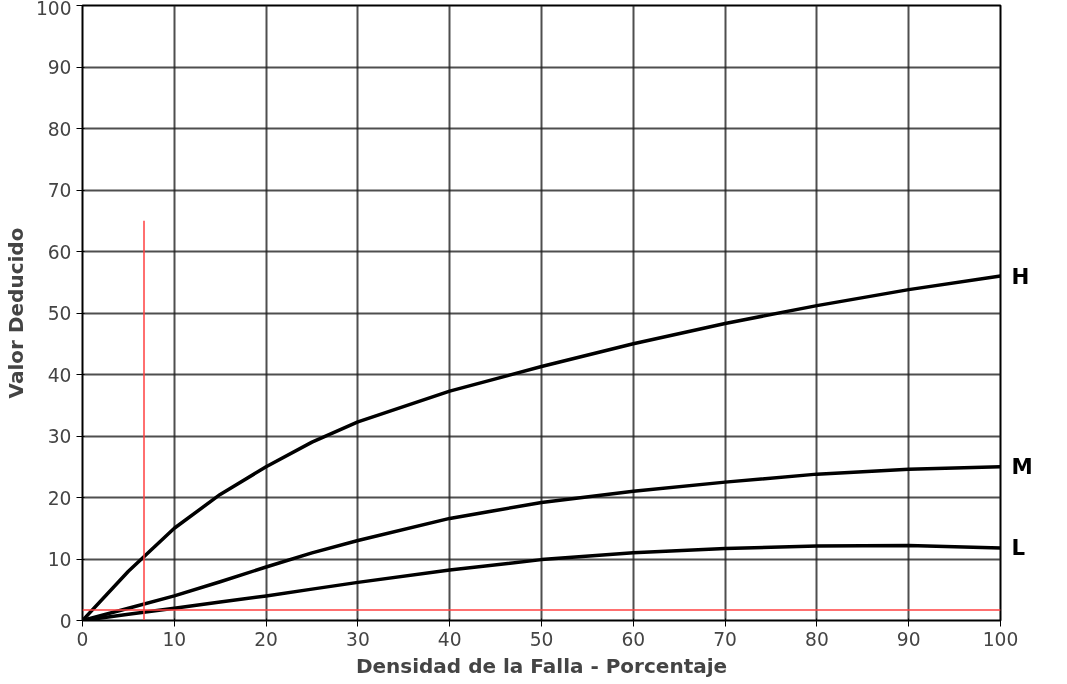  I want to click on y-tick-label: 30, so click(59, 436).